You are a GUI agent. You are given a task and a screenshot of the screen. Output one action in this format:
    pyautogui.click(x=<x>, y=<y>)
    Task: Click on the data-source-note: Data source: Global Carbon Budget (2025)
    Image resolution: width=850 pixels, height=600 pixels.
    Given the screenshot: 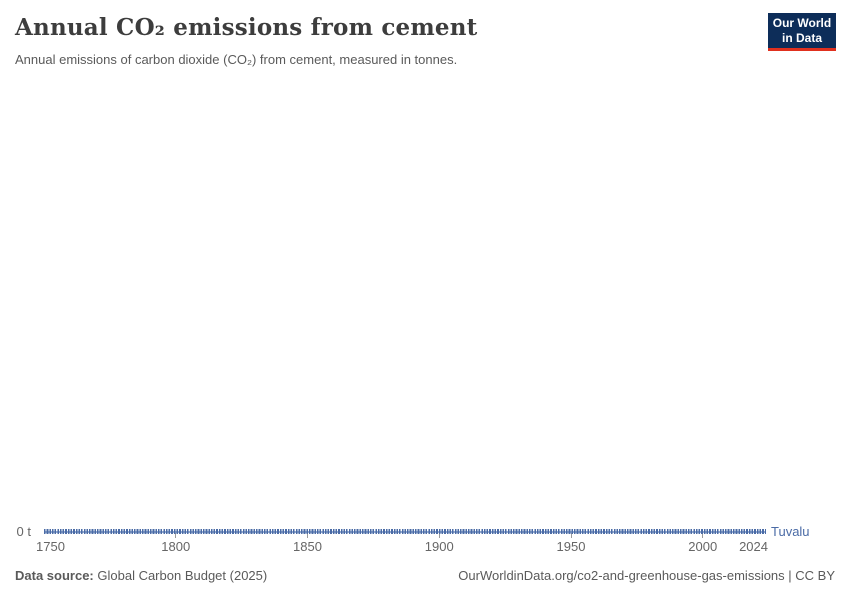 What is the action you would take?
    pyautogui.click(x=141, y=575)
    